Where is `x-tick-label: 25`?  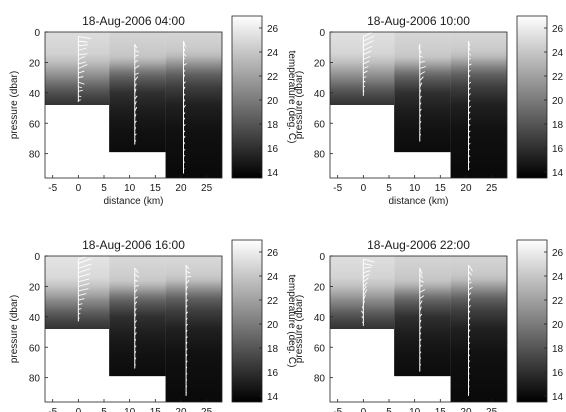 x-tick-label: 25 is located at coordinates (492, 188).